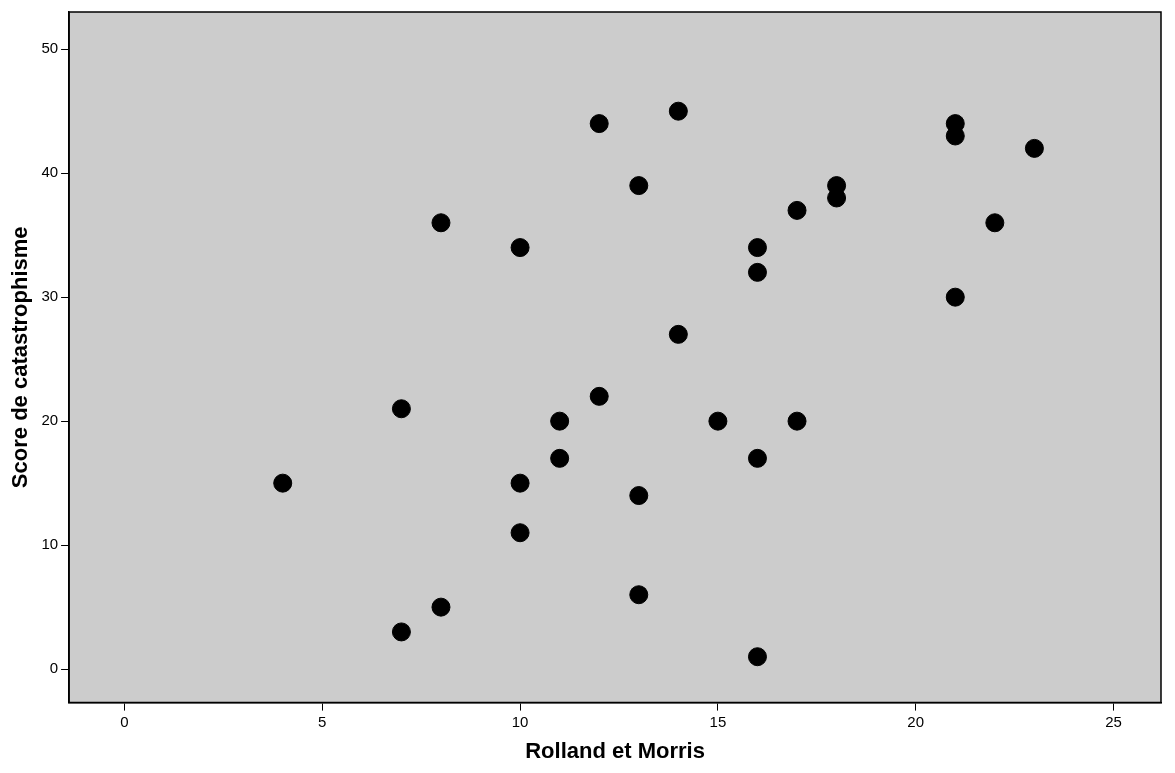 The height and width of the screenshot is (773, 1175). I want to click on y-tick-label: 10, so click(50, 544).